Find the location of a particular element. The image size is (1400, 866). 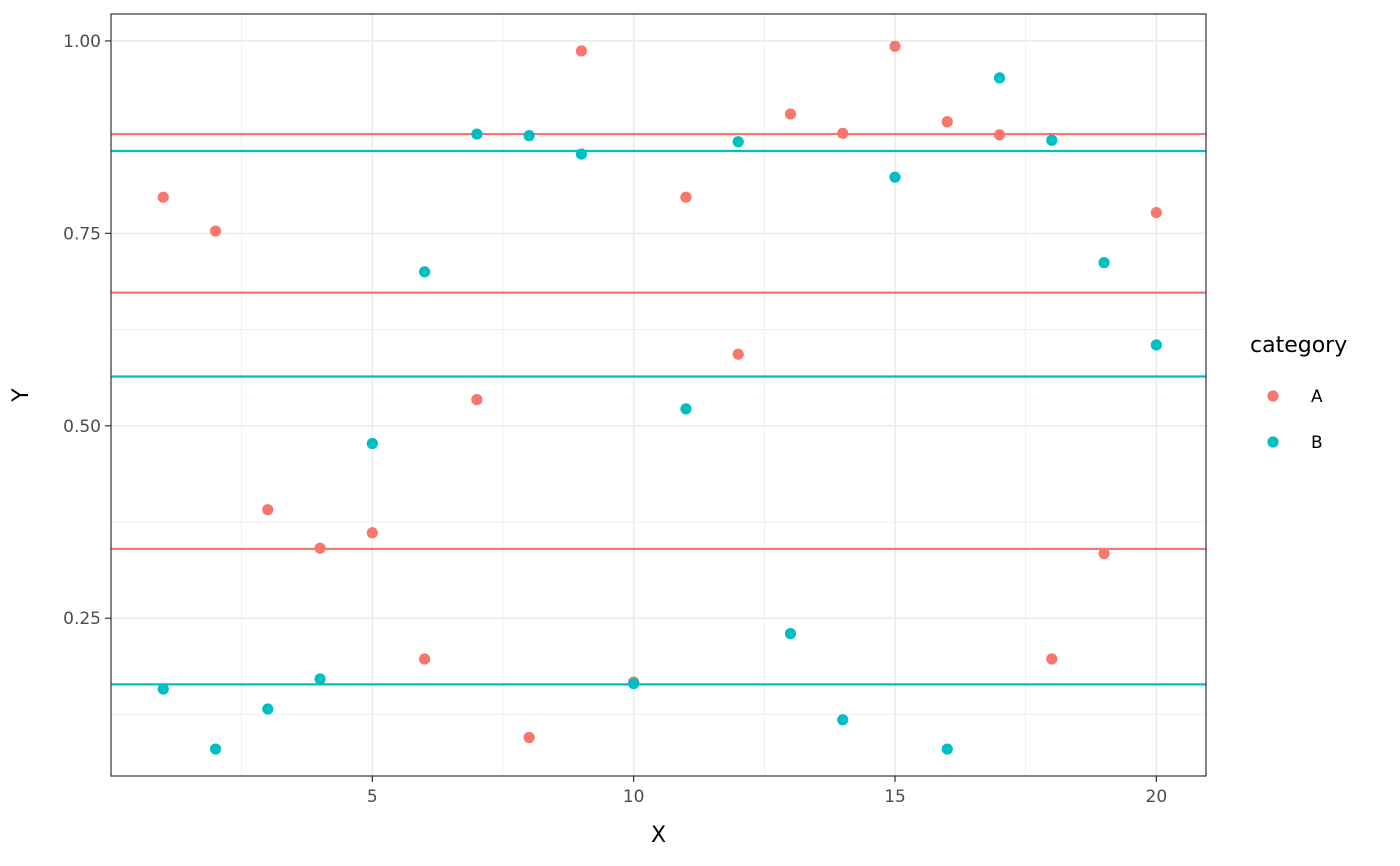

x-tick-label: 10 is located at coordinates (634, 797).